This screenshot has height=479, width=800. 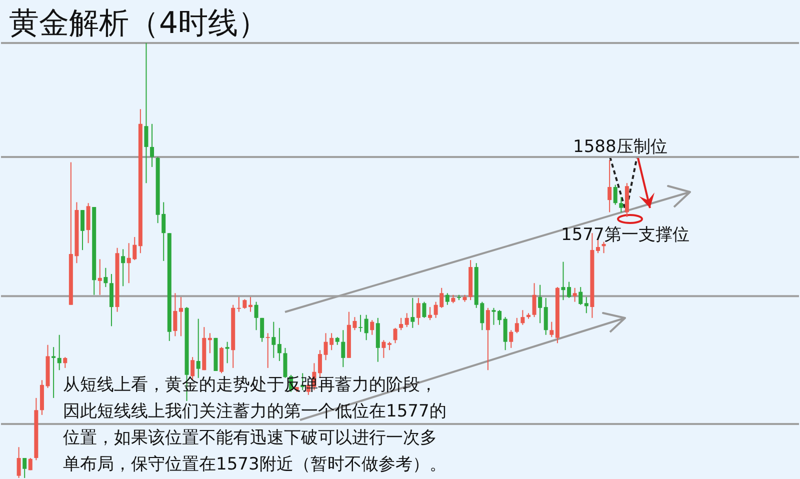 What do you see at coordinates (625, 235) in the screenshot?
I see `annotation: 1577第一支撑位` at bounding box center [625, 235].